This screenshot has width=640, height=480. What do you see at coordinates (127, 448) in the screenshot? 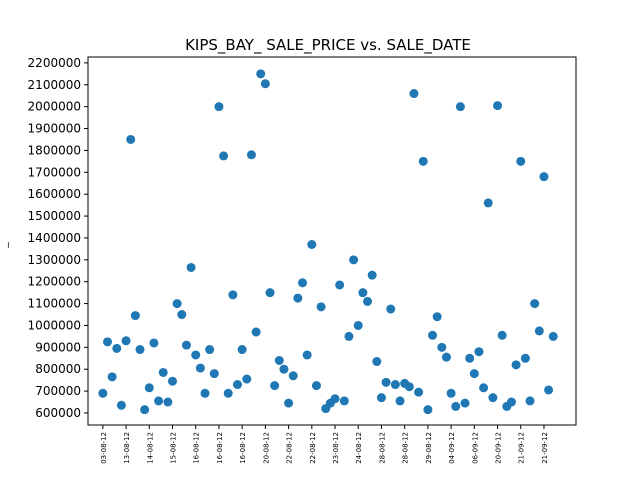
I see `x-tick-label: 13-08-12` at bounding box center [127, 448].